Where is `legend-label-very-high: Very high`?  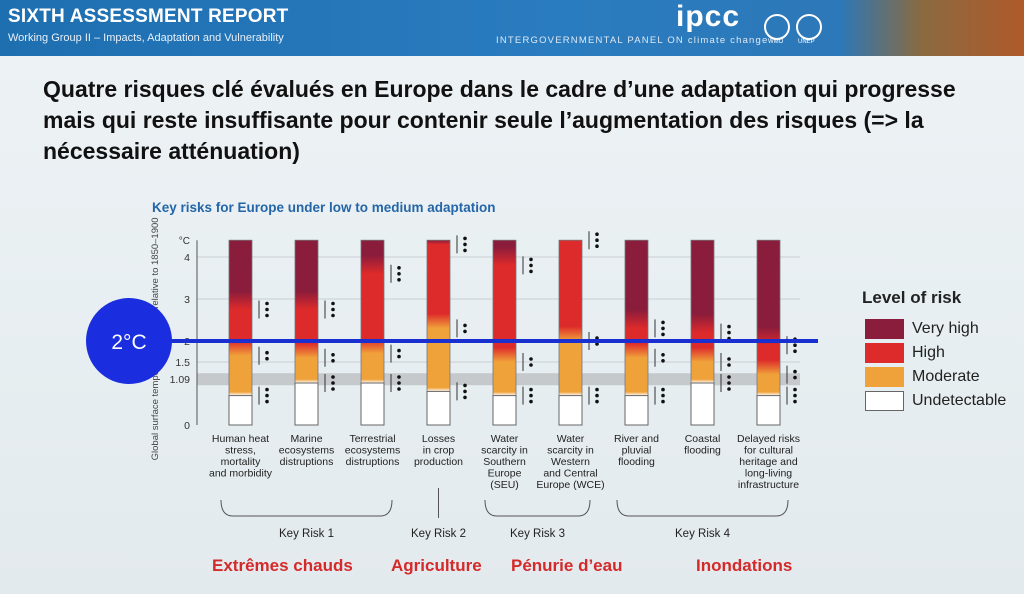
legend-label-very-high: Very high is located at coordinates (945, 328).